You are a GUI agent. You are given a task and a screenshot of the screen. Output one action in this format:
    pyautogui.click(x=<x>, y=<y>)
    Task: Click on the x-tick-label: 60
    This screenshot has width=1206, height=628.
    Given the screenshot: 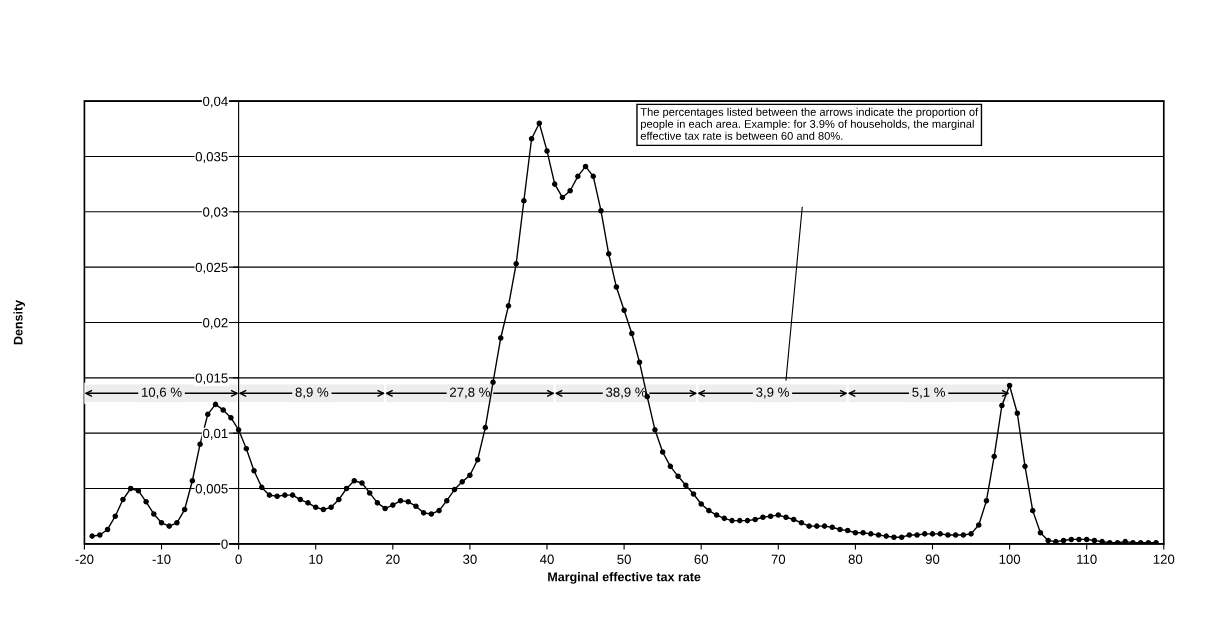 What is the action you would take?
    pyautogui.click(x=701, y=559)
    